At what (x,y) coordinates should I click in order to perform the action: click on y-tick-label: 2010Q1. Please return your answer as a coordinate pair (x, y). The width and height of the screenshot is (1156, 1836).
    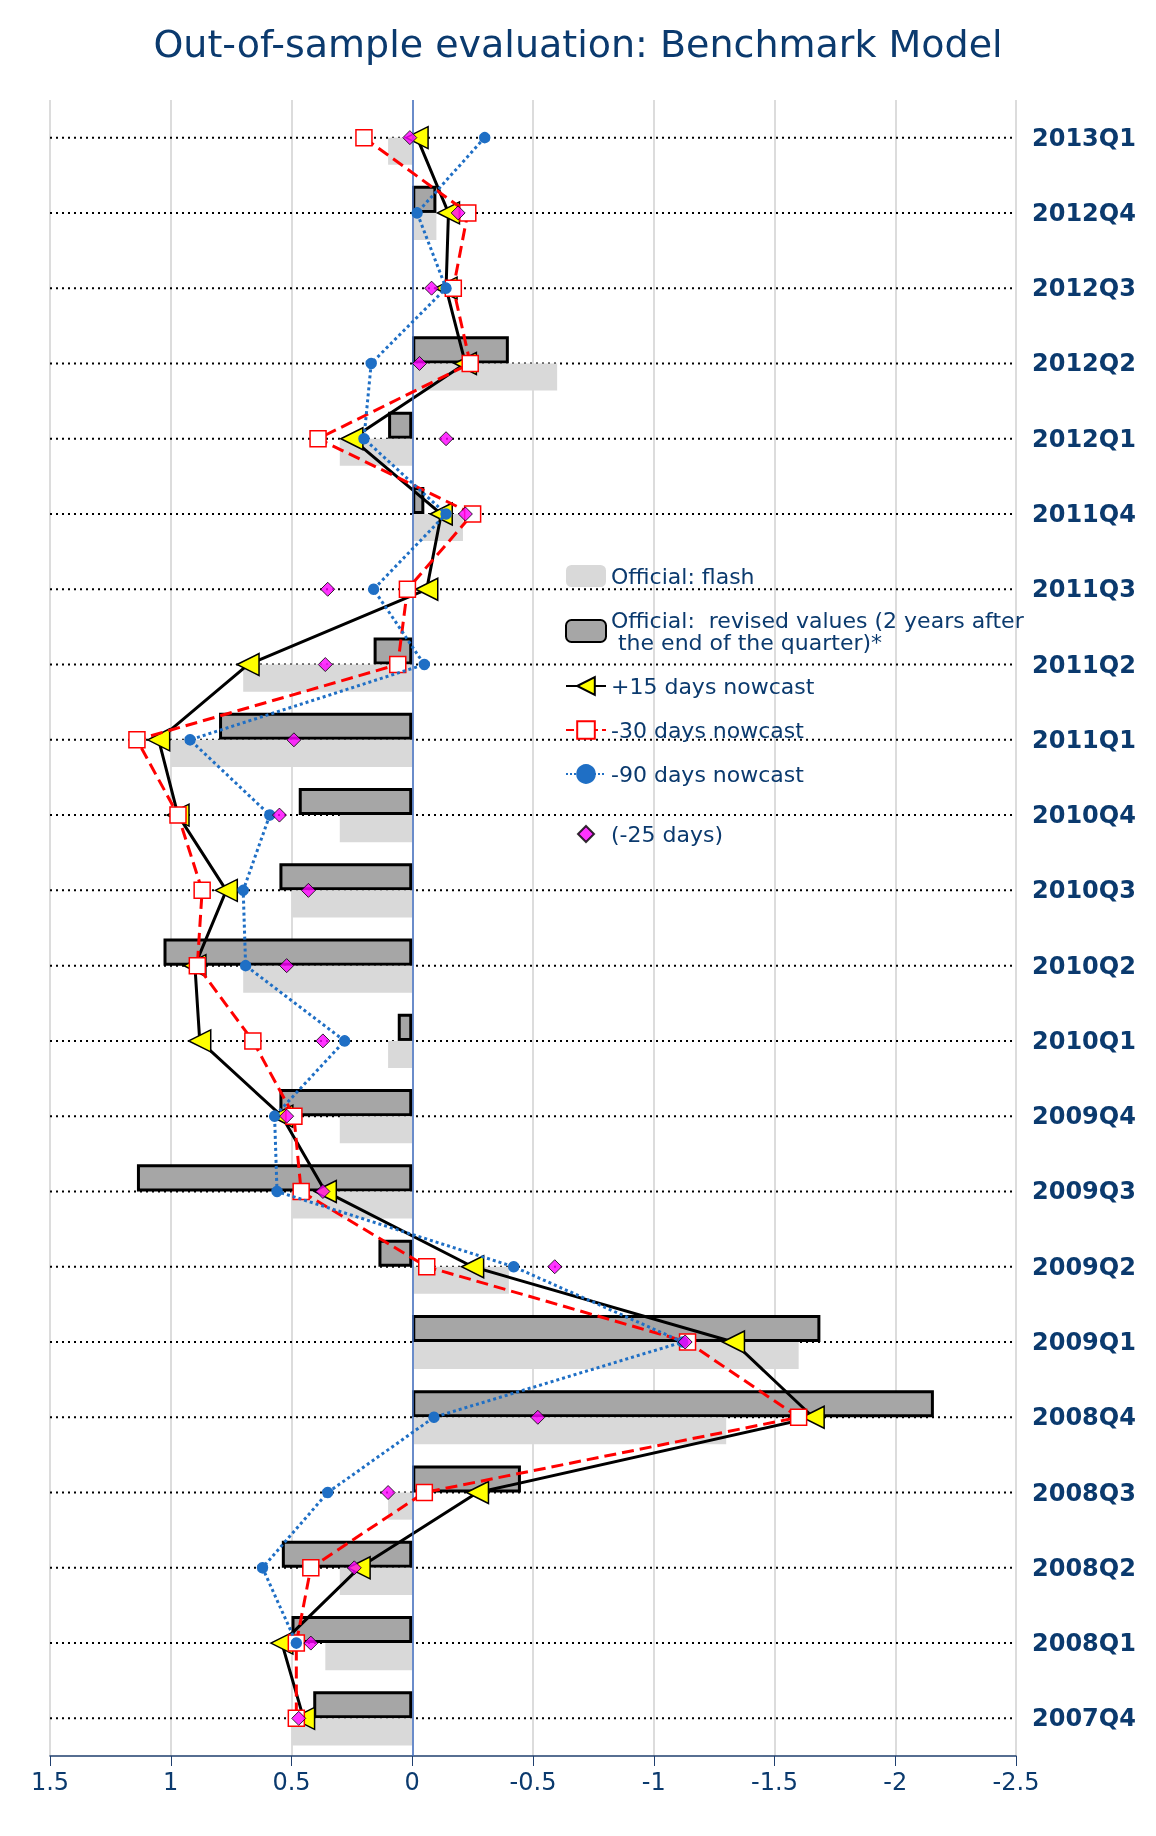
    Looking at the image, I should click on (1084, 1040).